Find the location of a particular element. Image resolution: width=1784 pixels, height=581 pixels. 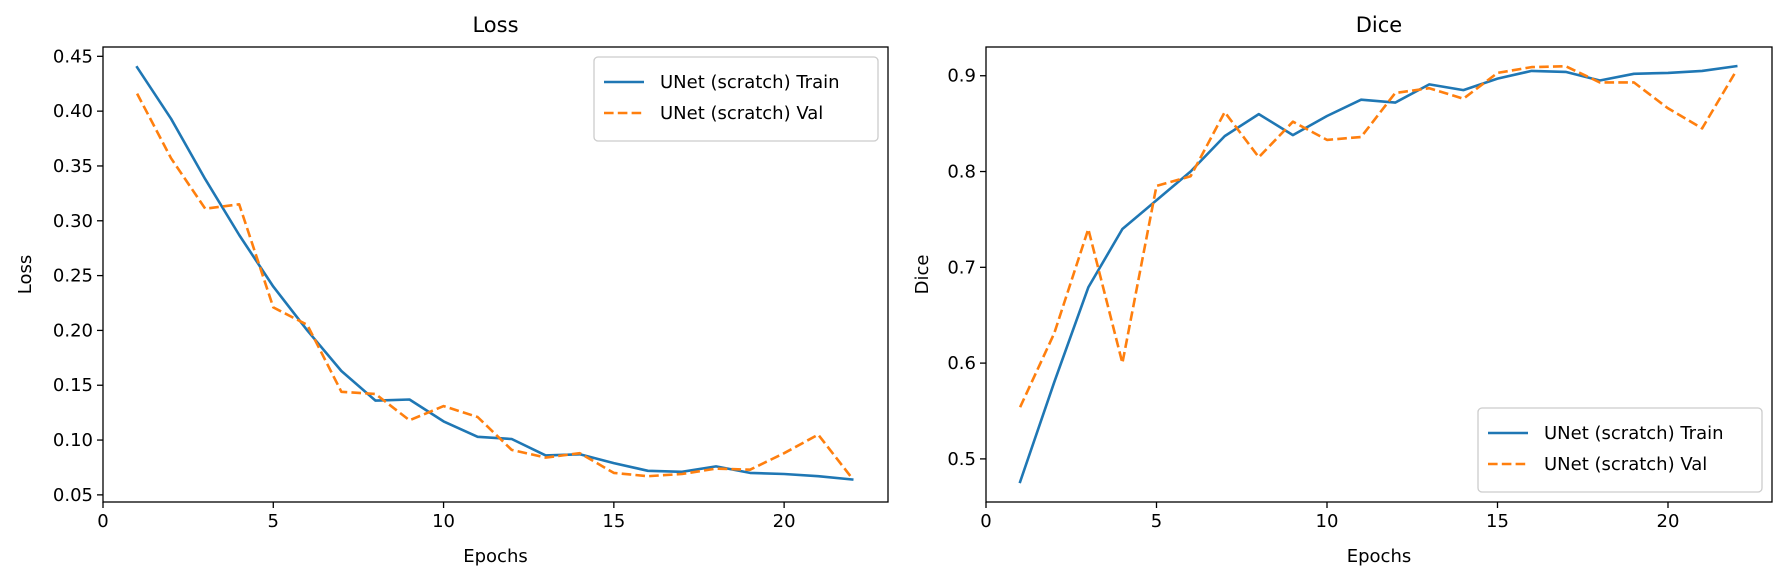

y-axis-label: Dice is located at coordinates (922, 275).